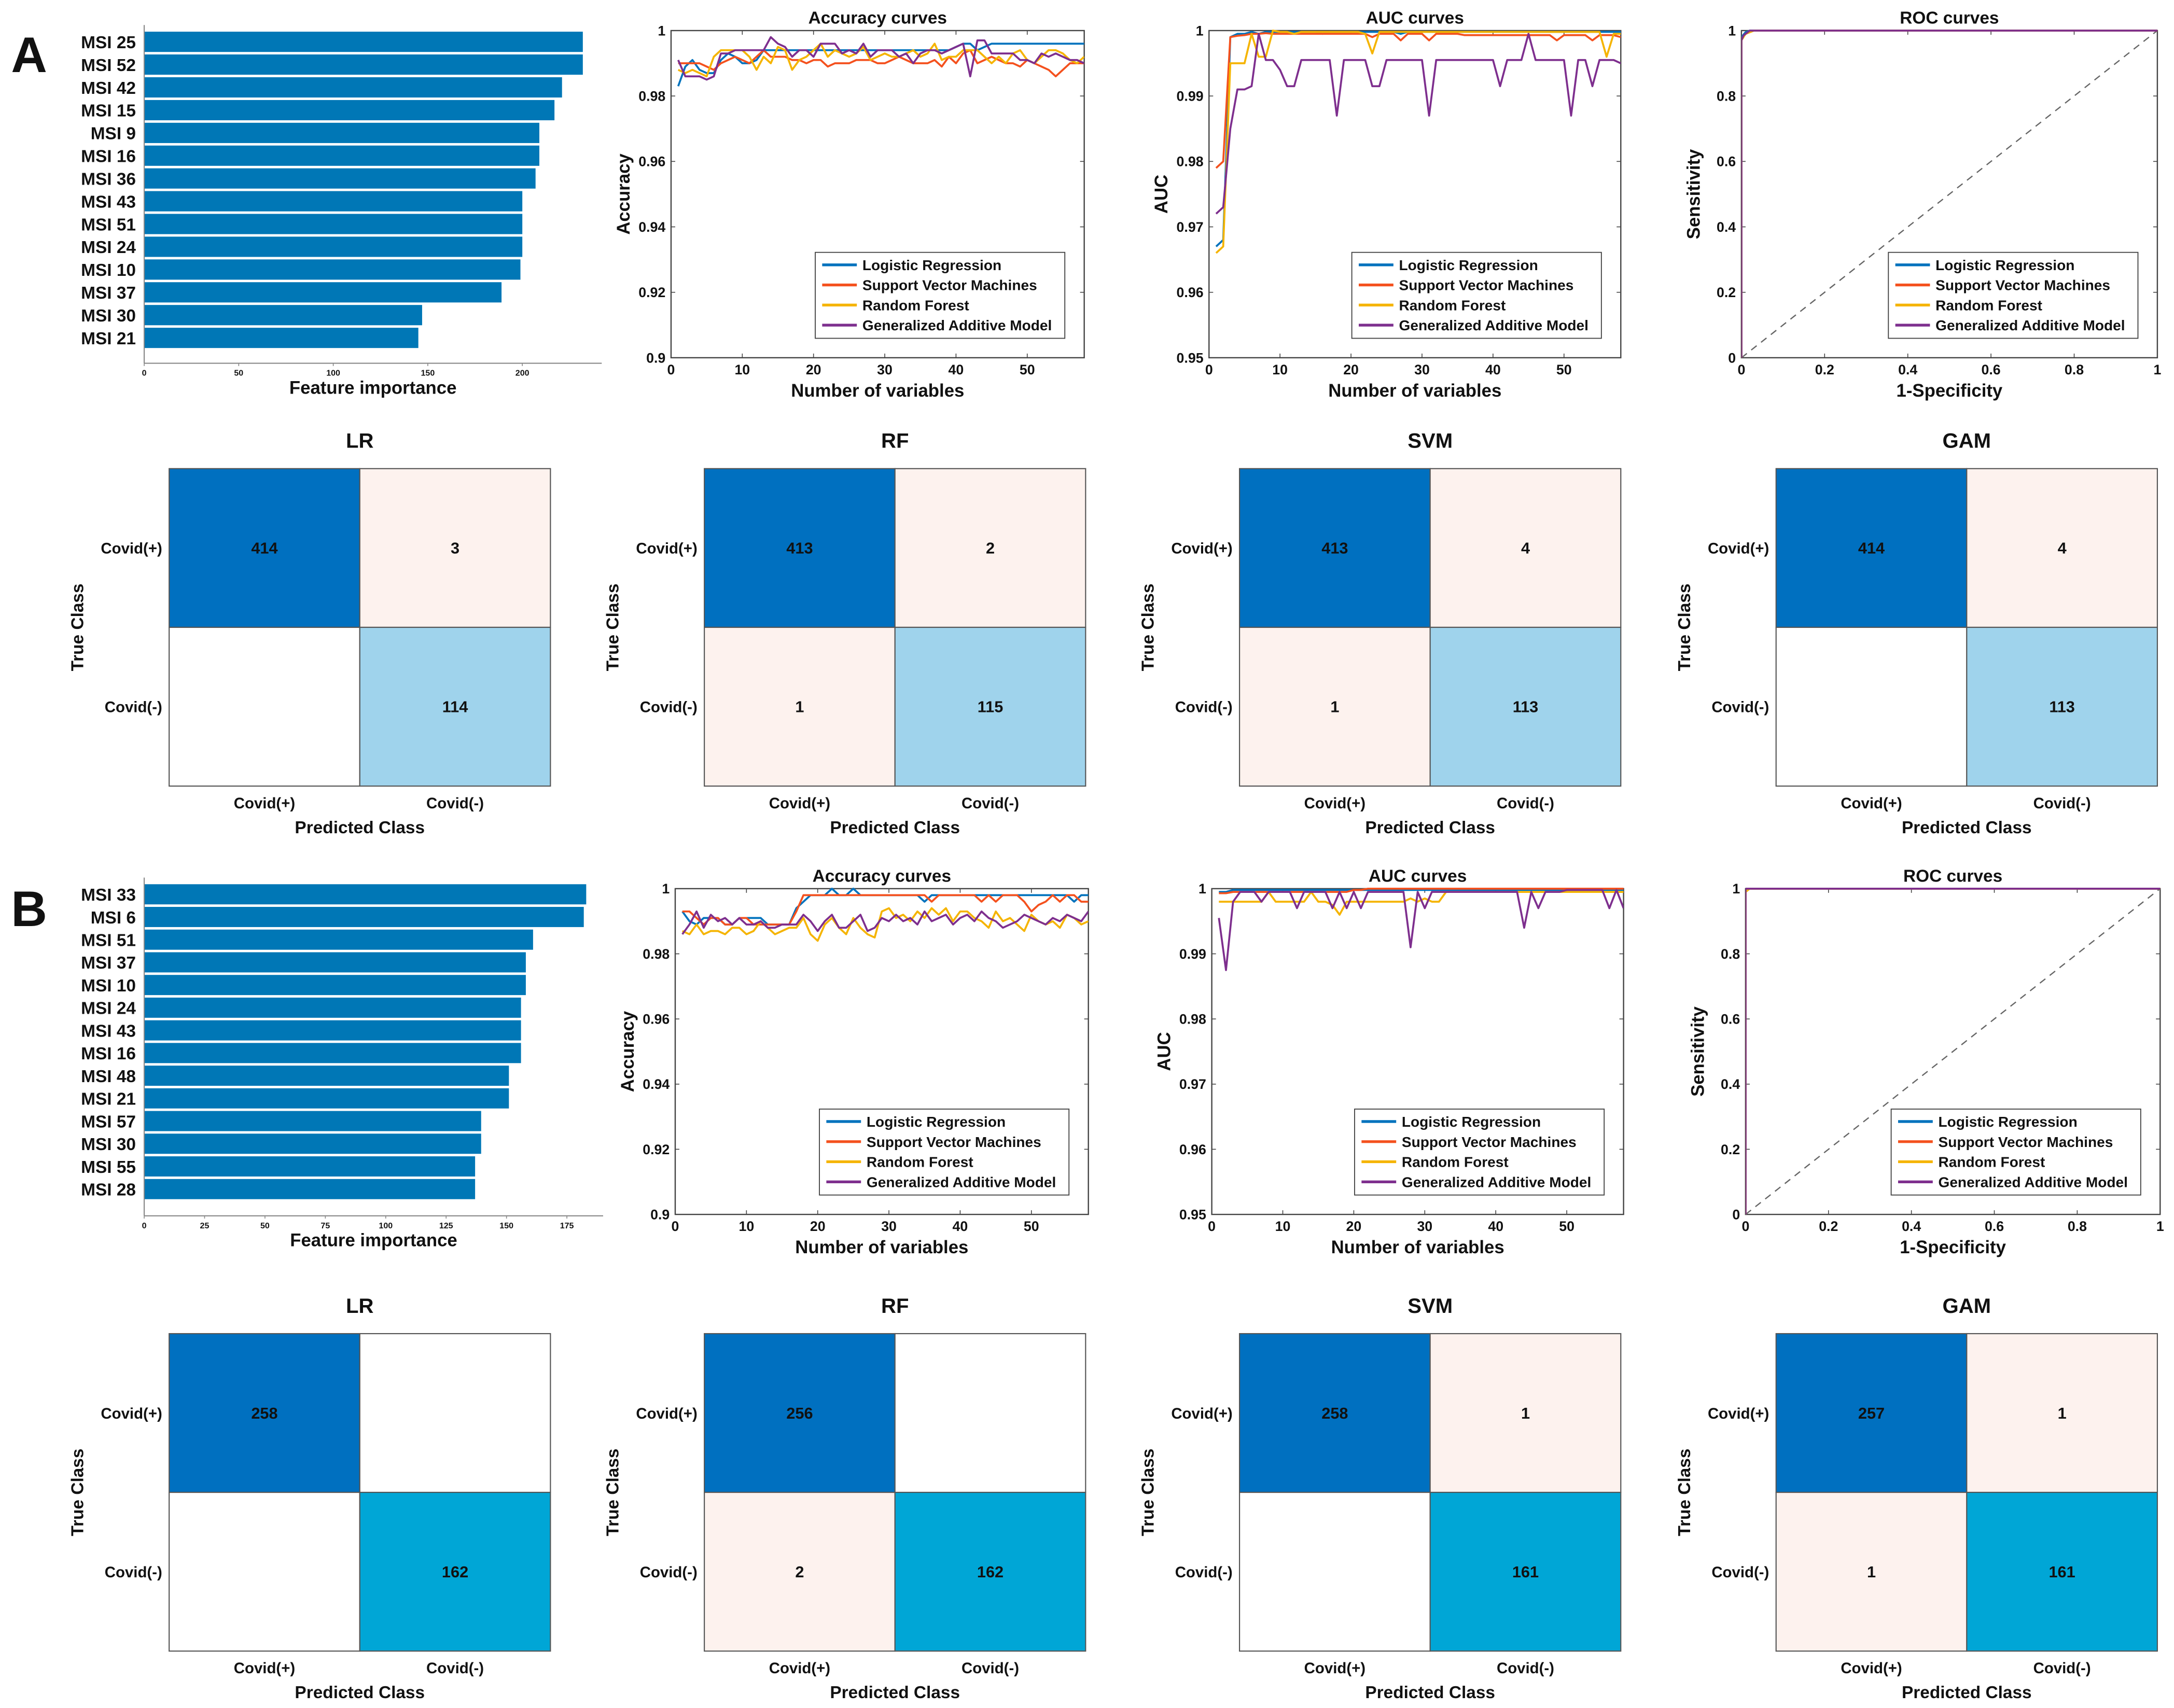  What do you see at coordinates (1736, 1214) in the screenshot?
I see `y-tick-label: 0` at bounding box center [1736, 1214].